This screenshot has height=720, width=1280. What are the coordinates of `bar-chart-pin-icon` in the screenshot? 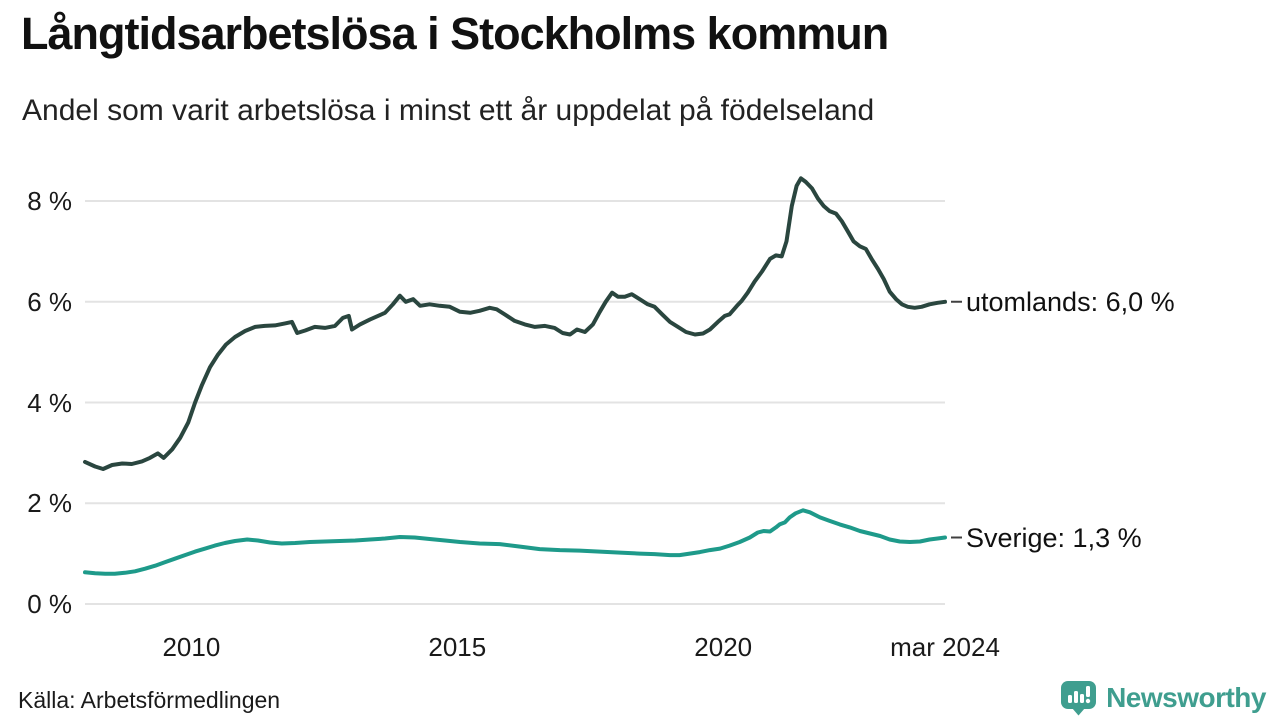 It's located at (1079, 698).